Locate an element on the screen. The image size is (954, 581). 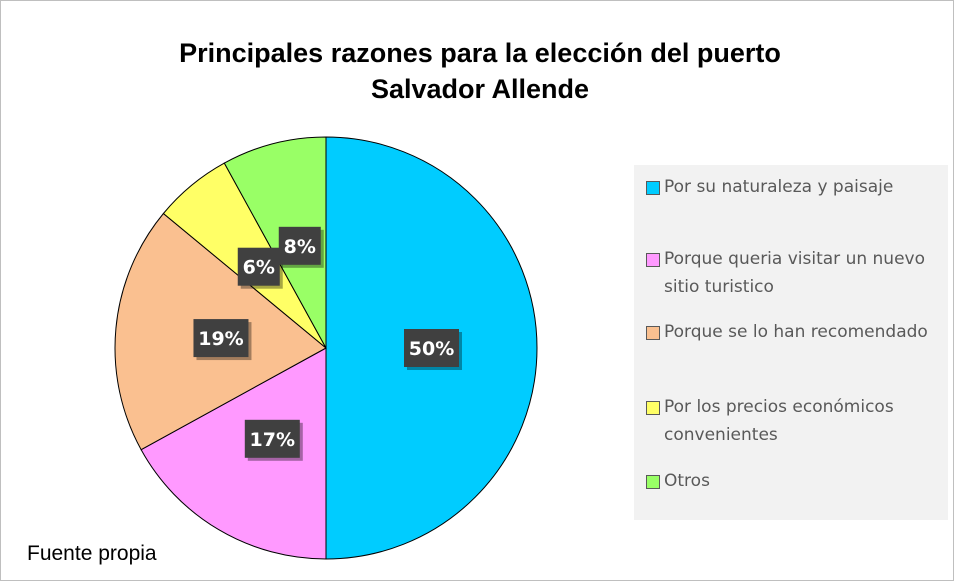
legend-label: Porque se lo han recomendado is located at coordinates (796, 332).